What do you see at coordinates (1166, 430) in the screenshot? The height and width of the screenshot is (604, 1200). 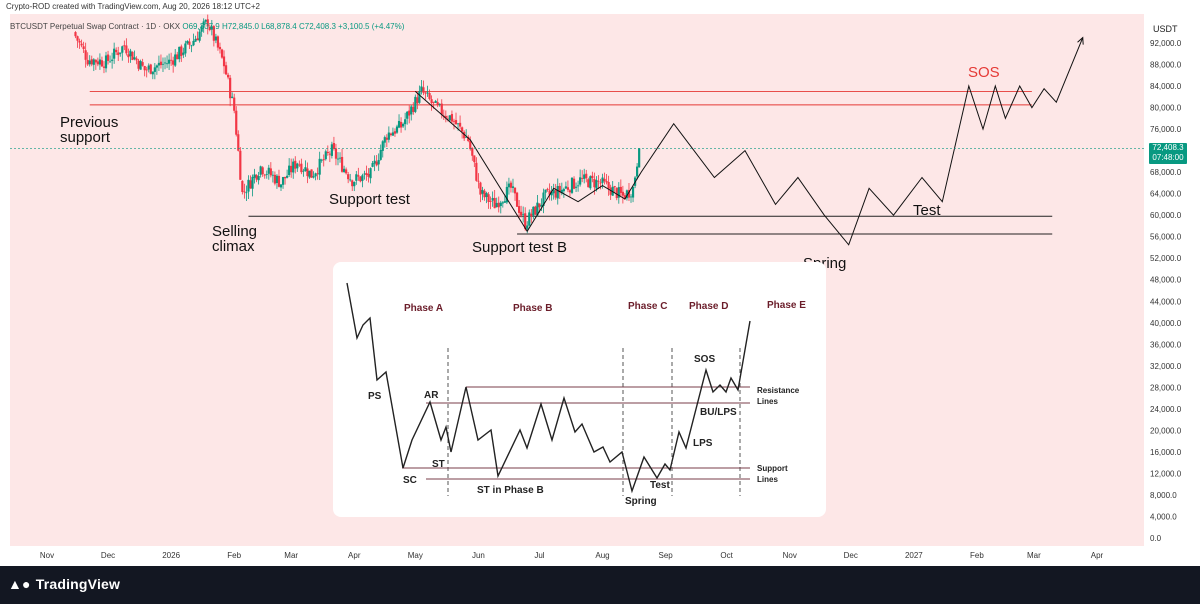 I see `price-tick-label: 20,000.0` at bounding box center [1166, 430].